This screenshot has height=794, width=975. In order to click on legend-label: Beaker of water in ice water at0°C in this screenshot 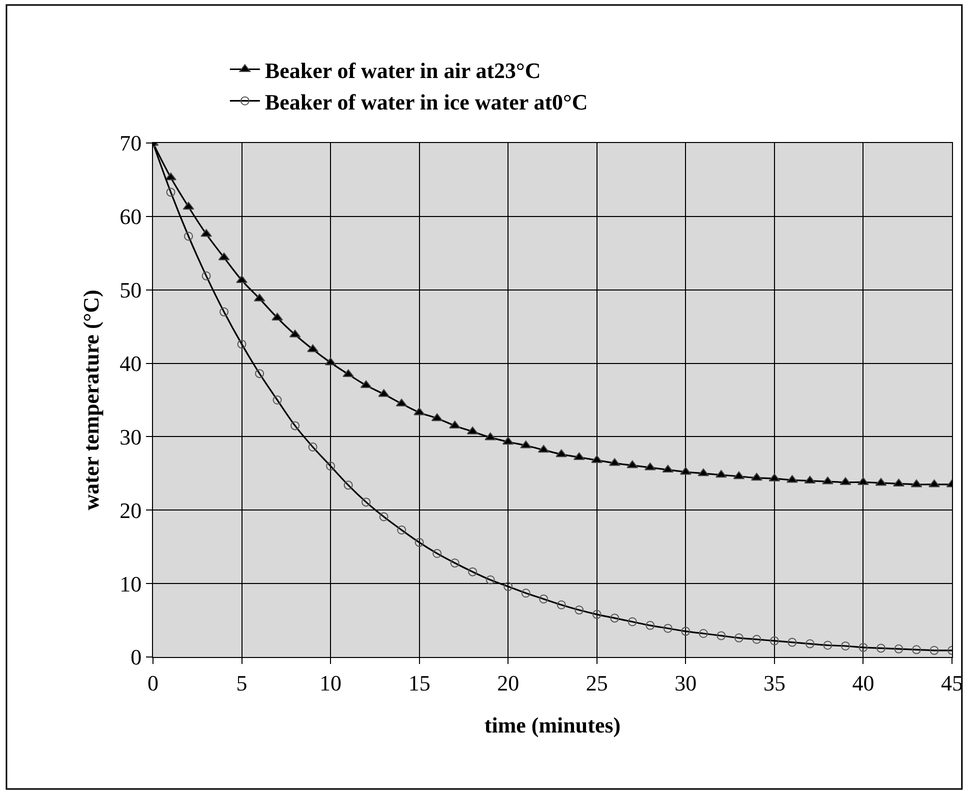, I will do `click(426, 101)`.